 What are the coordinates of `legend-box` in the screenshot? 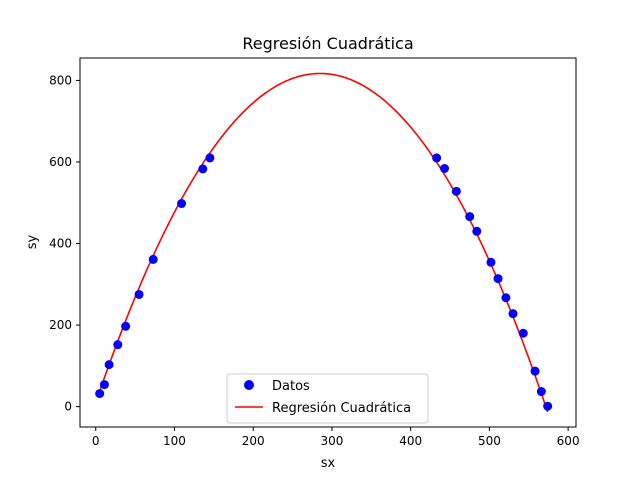 It's located at (327, 398).